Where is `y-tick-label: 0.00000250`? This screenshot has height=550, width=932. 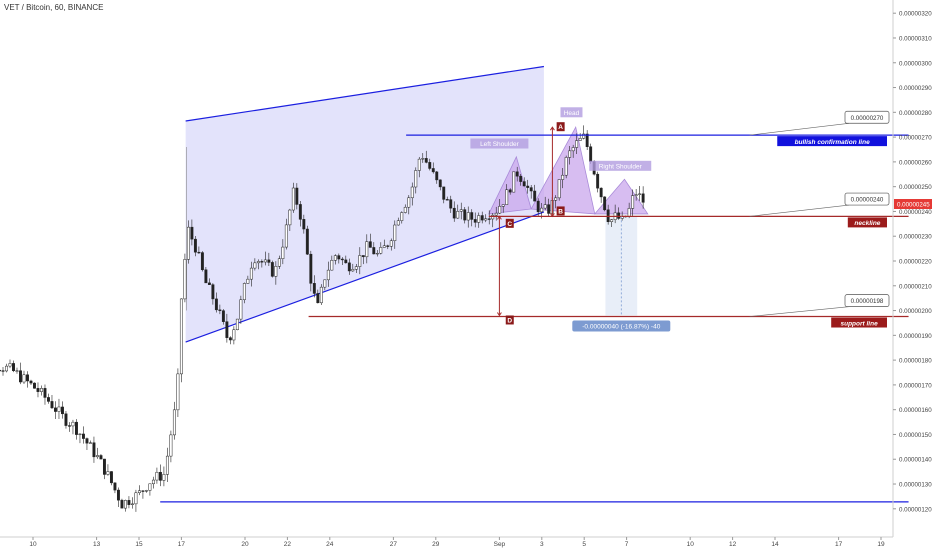 y-tick-label: 0.00000250 is located at coordinates (915, 187).